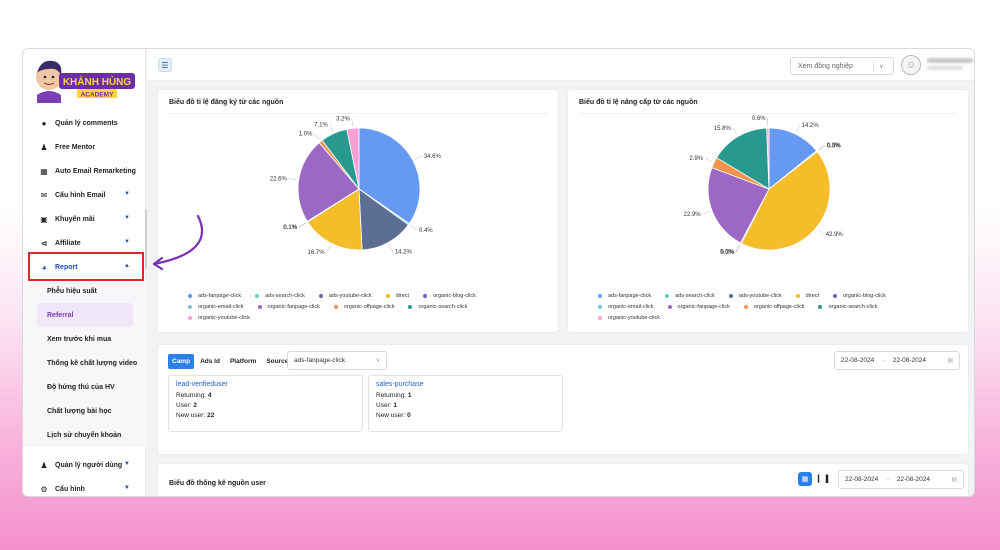 Image resolution: width=1000 pixels, height=550 pixels. What do you see at coordinates (95, 171) in the screenshot?
I see `sidebar-item-label: Auto Email Remarketing` at bounding box center [95, 171].